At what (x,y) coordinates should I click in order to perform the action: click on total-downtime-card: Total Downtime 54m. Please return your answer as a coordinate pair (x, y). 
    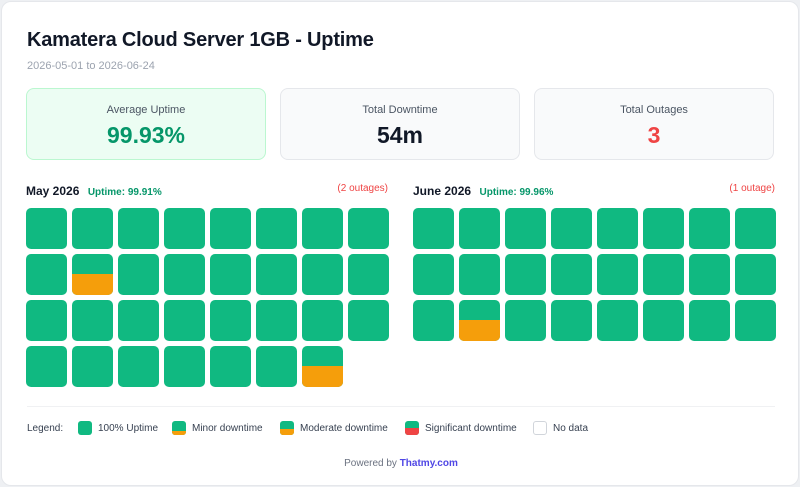
    Looking at the image, I should click on (400, 124).